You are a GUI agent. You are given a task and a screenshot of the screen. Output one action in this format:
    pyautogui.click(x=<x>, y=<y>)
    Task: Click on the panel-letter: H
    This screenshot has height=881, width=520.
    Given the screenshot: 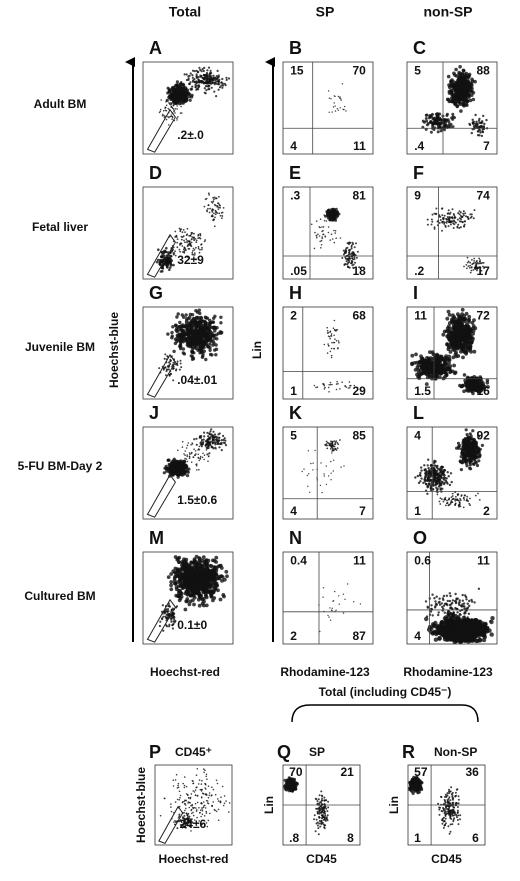 What is the action you would take?
    pyautogui.click(x=295, y=293)
    